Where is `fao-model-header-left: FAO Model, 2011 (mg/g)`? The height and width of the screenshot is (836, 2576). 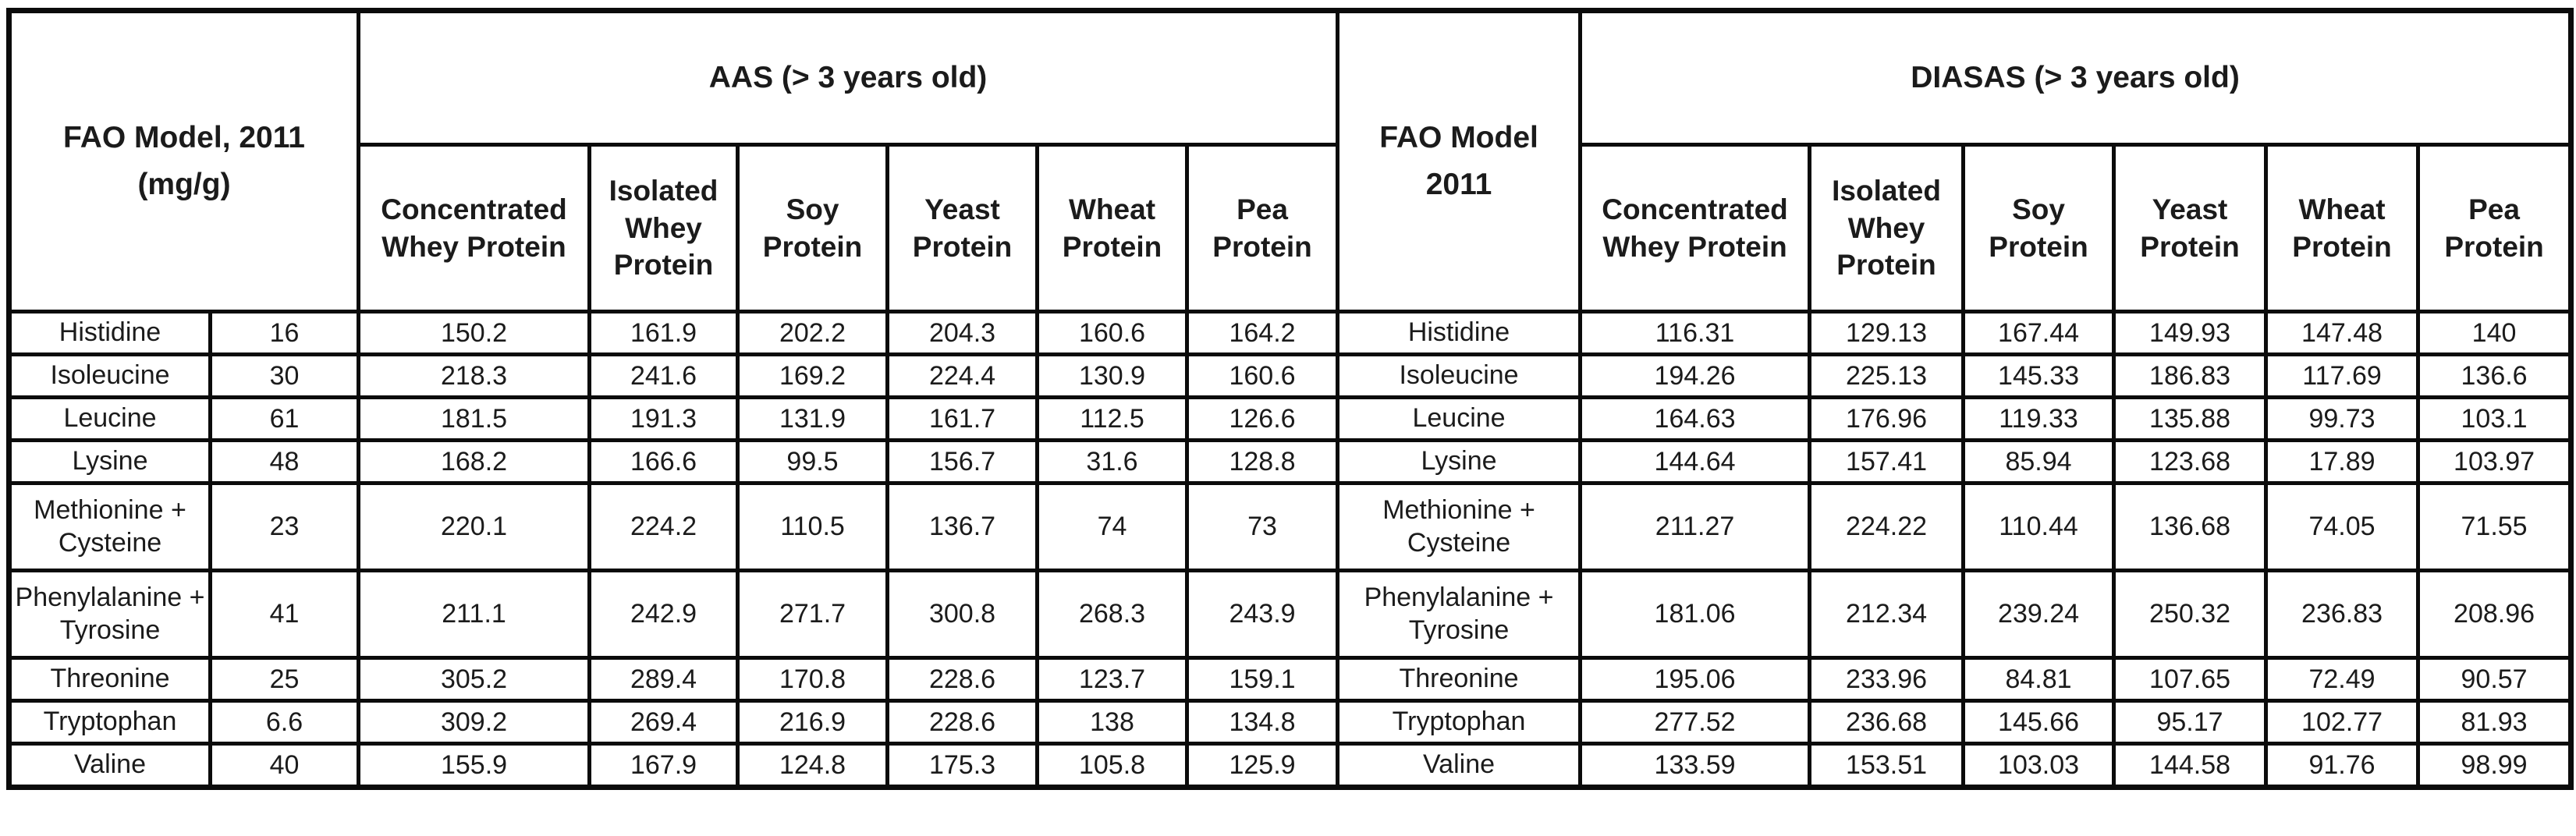
fao-model-header-left: FAO Model, 2011 (mg/g) is located at coordinates (183, 161).